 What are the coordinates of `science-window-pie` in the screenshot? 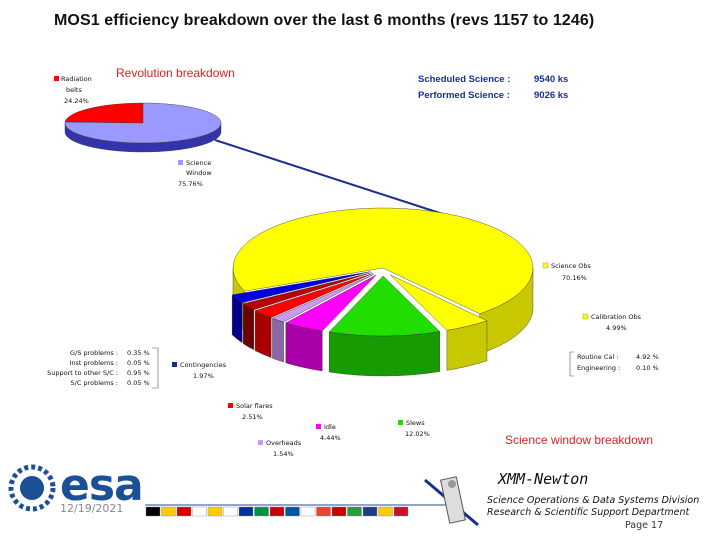 It's located at (382, 292).